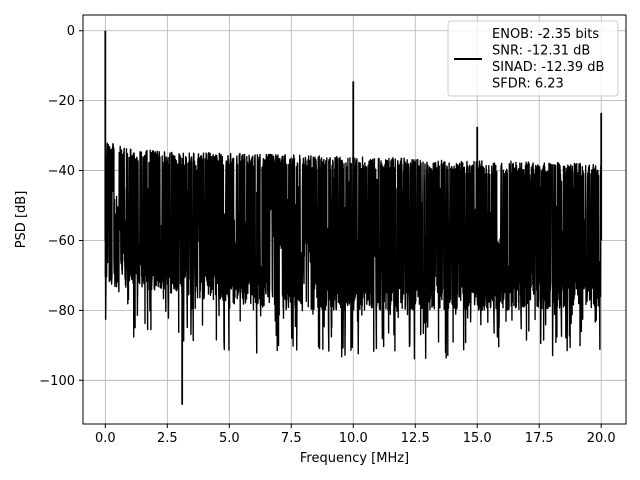 This screenshot has width=640, height=480. I want to click on legend-entry-enob: ENOB: -2.35 bits, so click(545, 34).